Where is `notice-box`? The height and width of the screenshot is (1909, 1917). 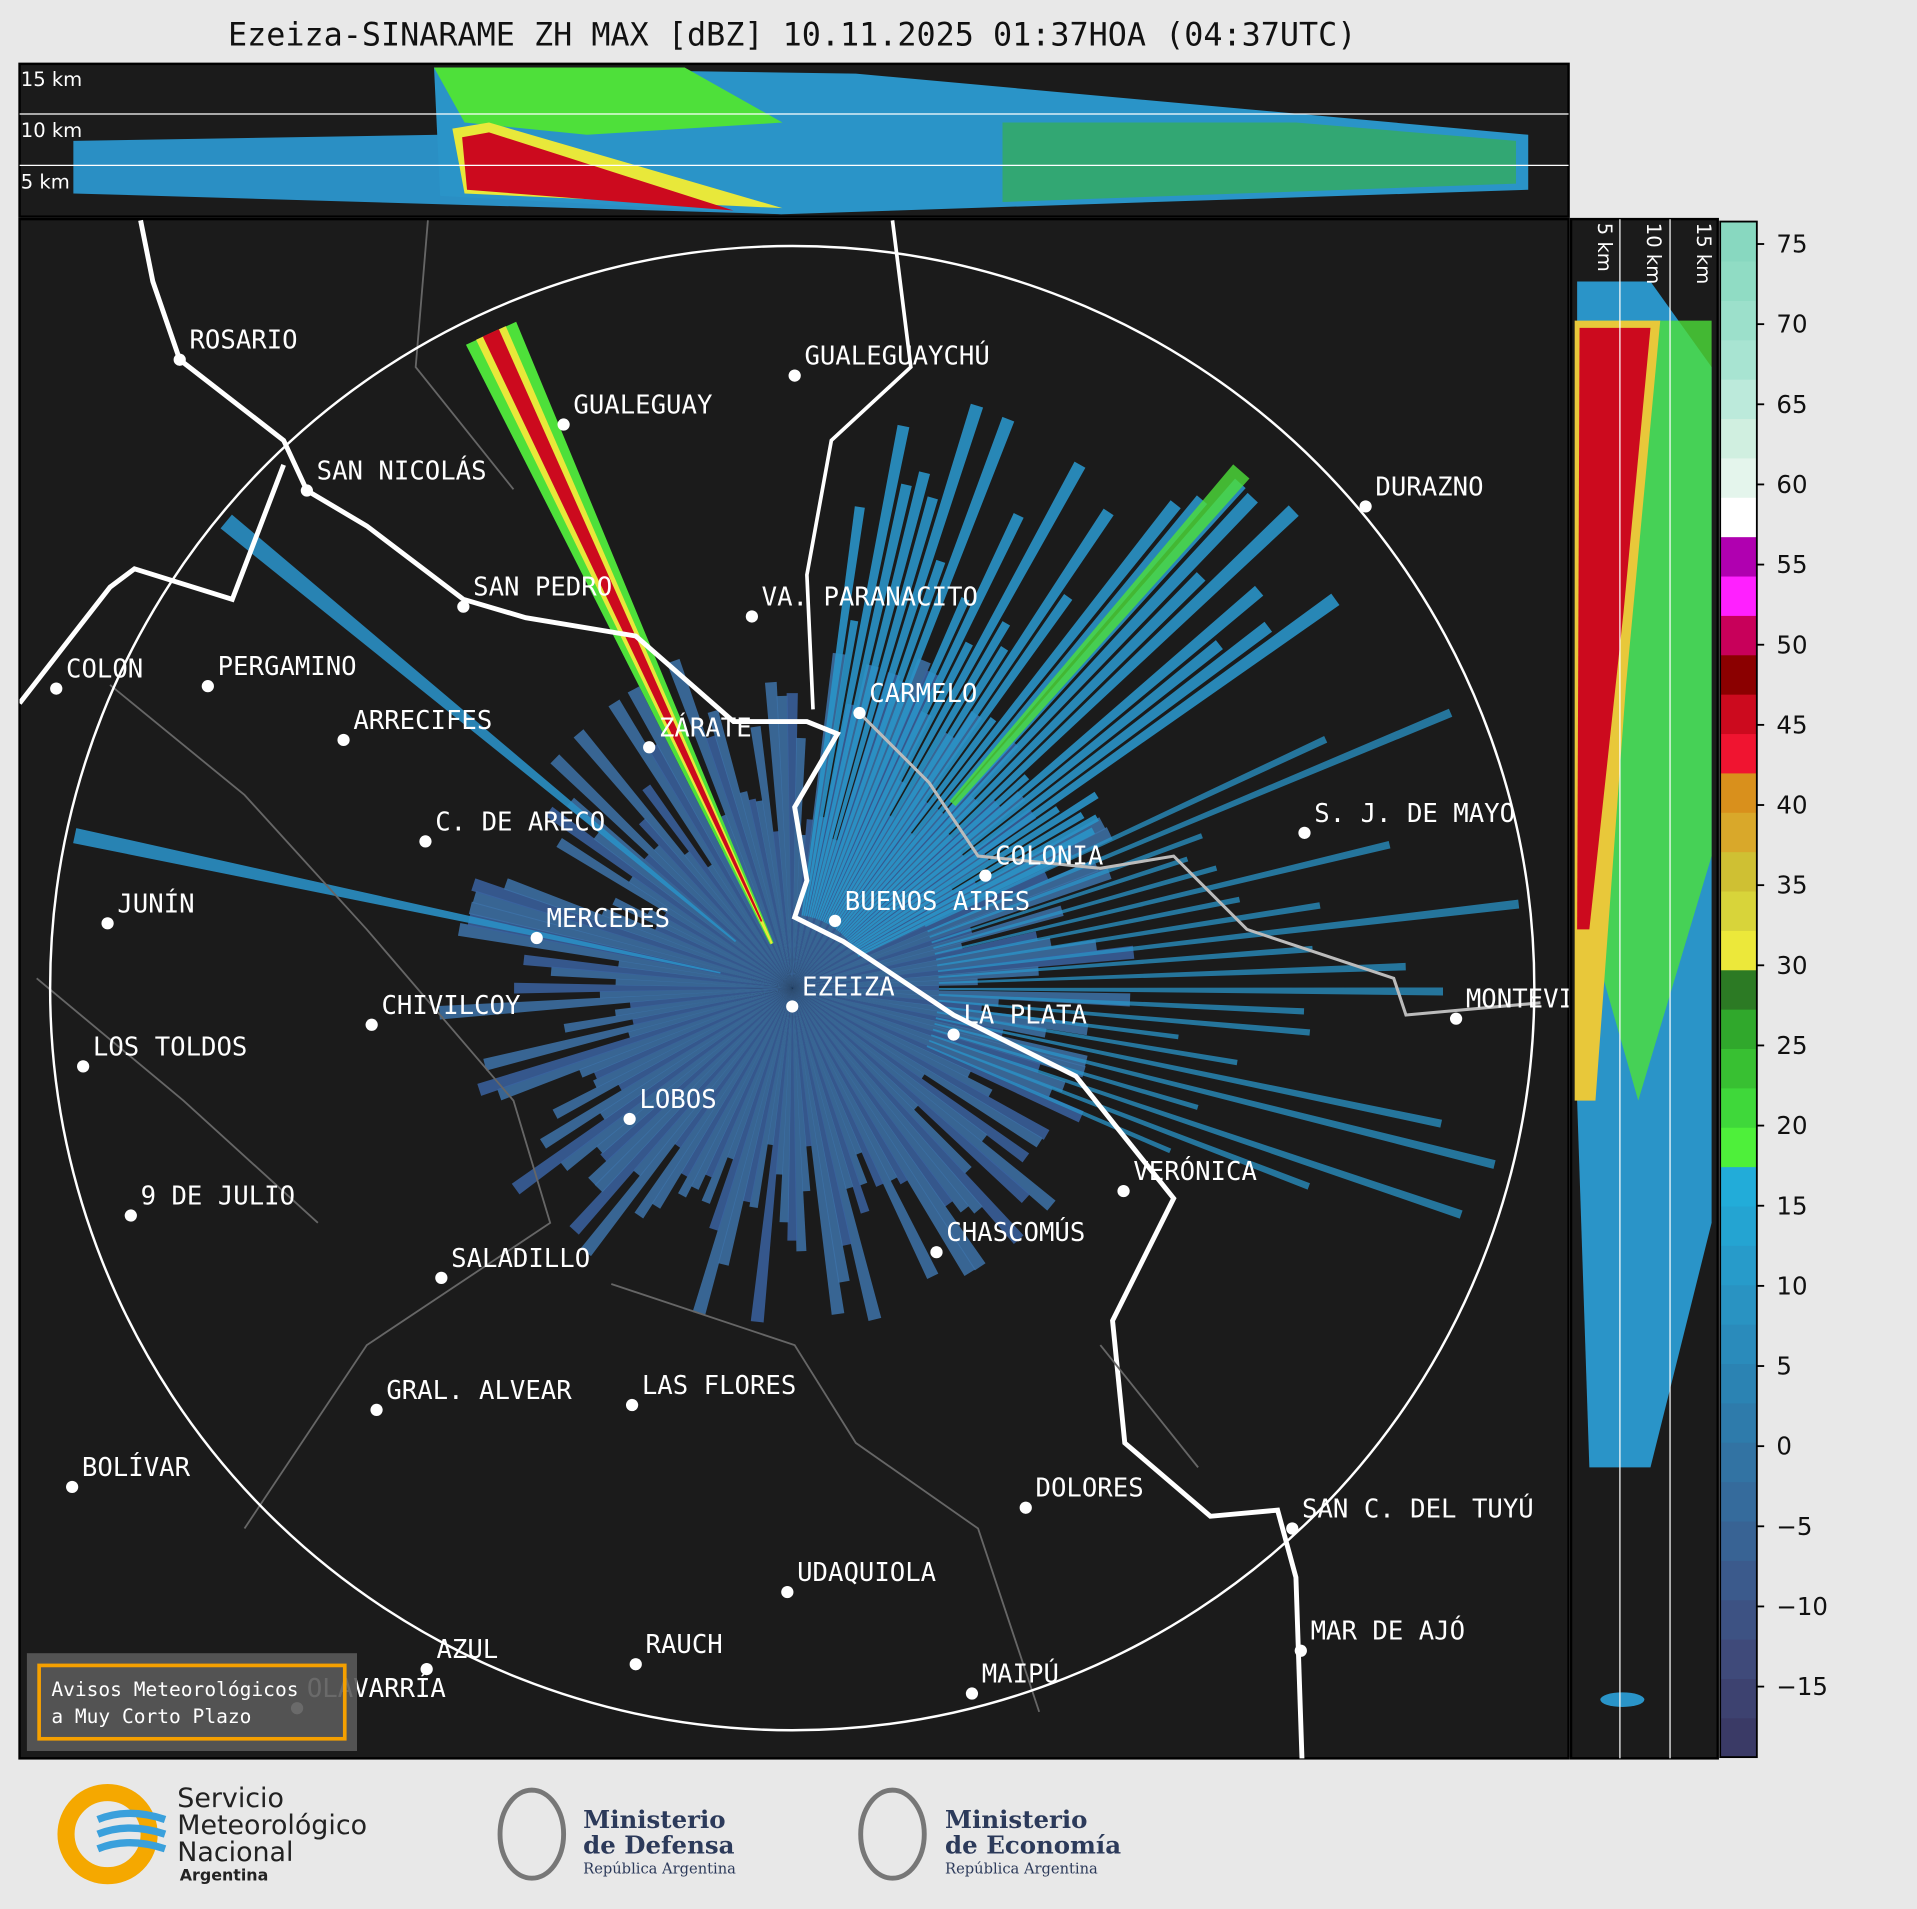 notice-box is located at coordinates (192, 1702).